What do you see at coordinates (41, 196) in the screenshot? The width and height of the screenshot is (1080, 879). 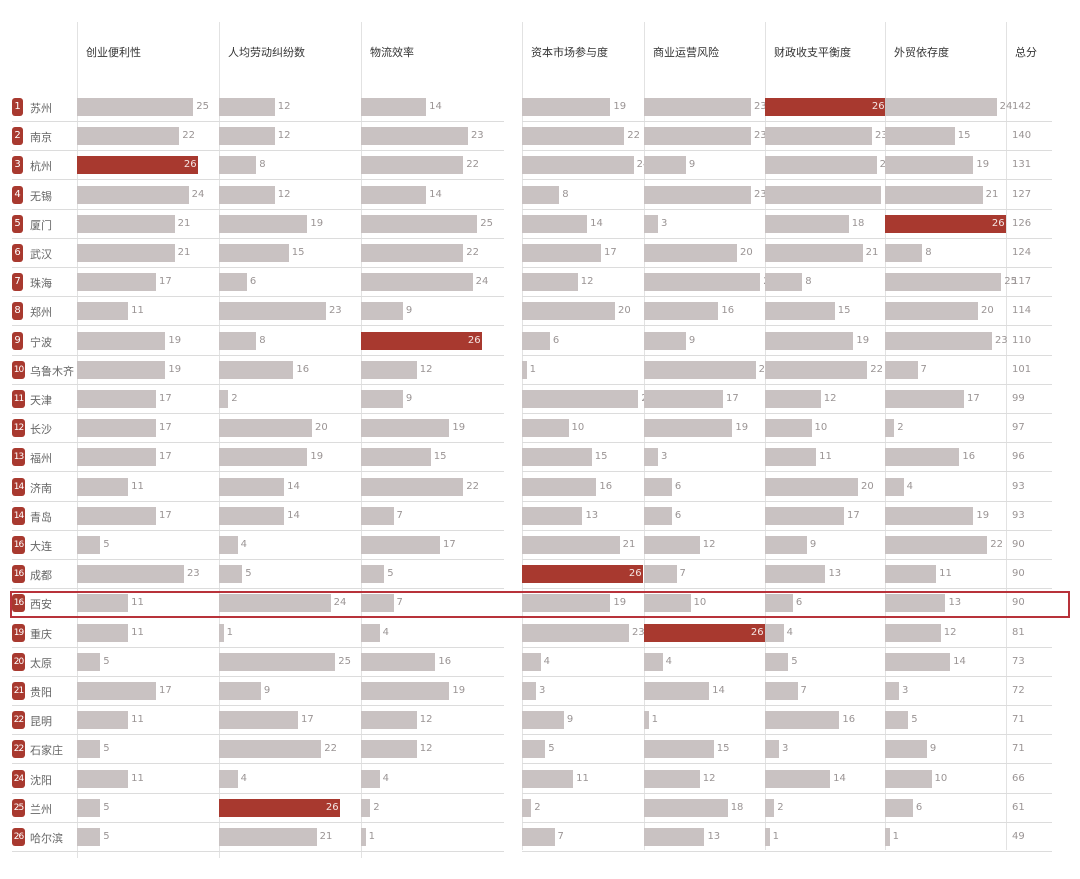 I see `city-label: 无锡` at bounding box center [41, 196].